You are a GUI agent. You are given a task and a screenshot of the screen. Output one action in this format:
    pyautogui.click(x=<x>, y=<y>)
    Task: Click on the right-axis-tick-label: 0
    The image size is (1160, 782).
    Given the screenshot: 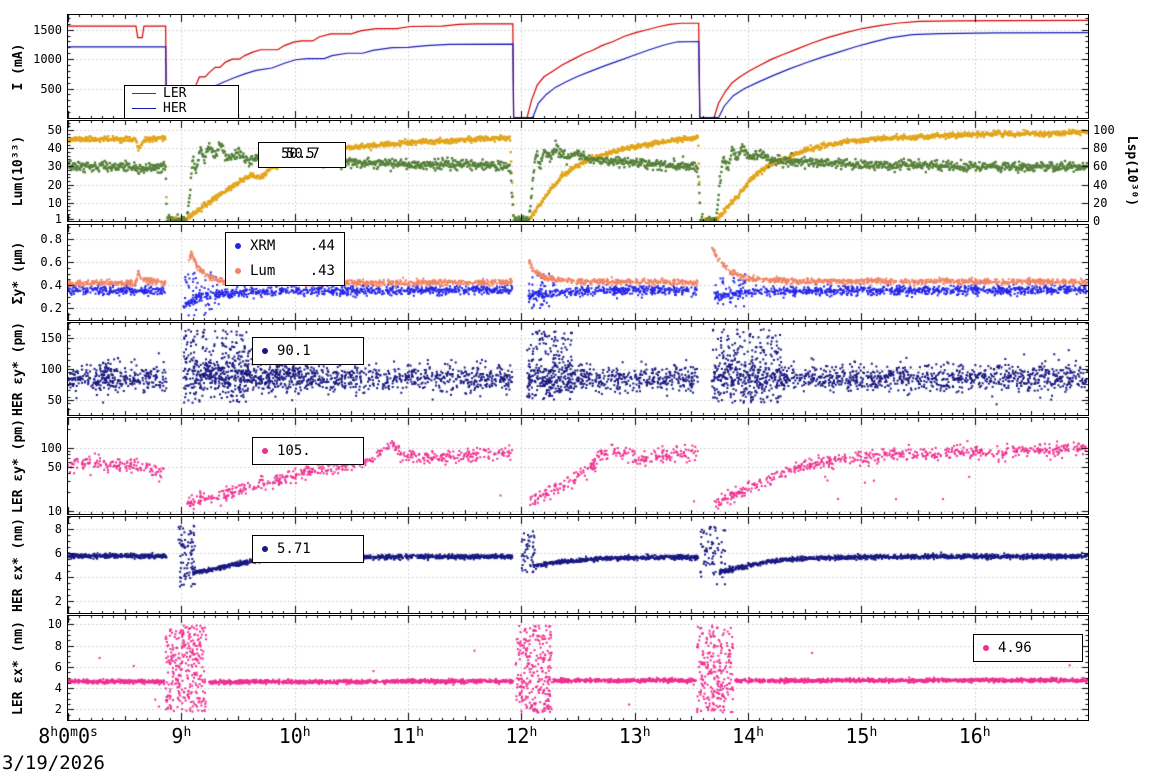 What is the action you would take?
    pyautogui.click(x=1097, y=221)
    